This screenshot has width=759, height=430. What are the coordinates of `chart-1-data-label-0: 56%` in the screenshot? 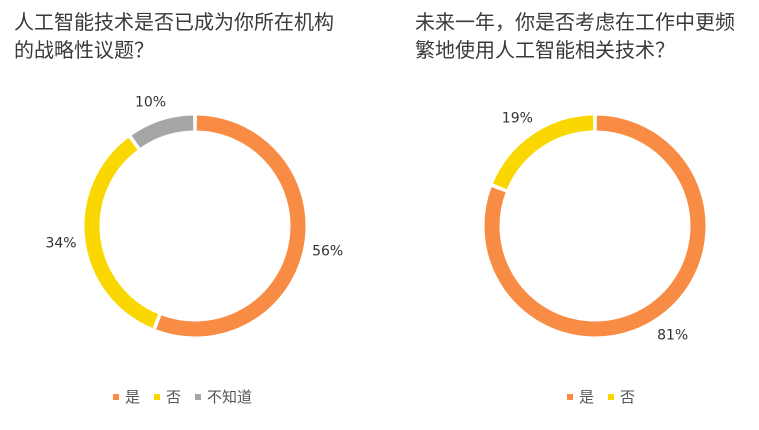 It's located at (327, 252).